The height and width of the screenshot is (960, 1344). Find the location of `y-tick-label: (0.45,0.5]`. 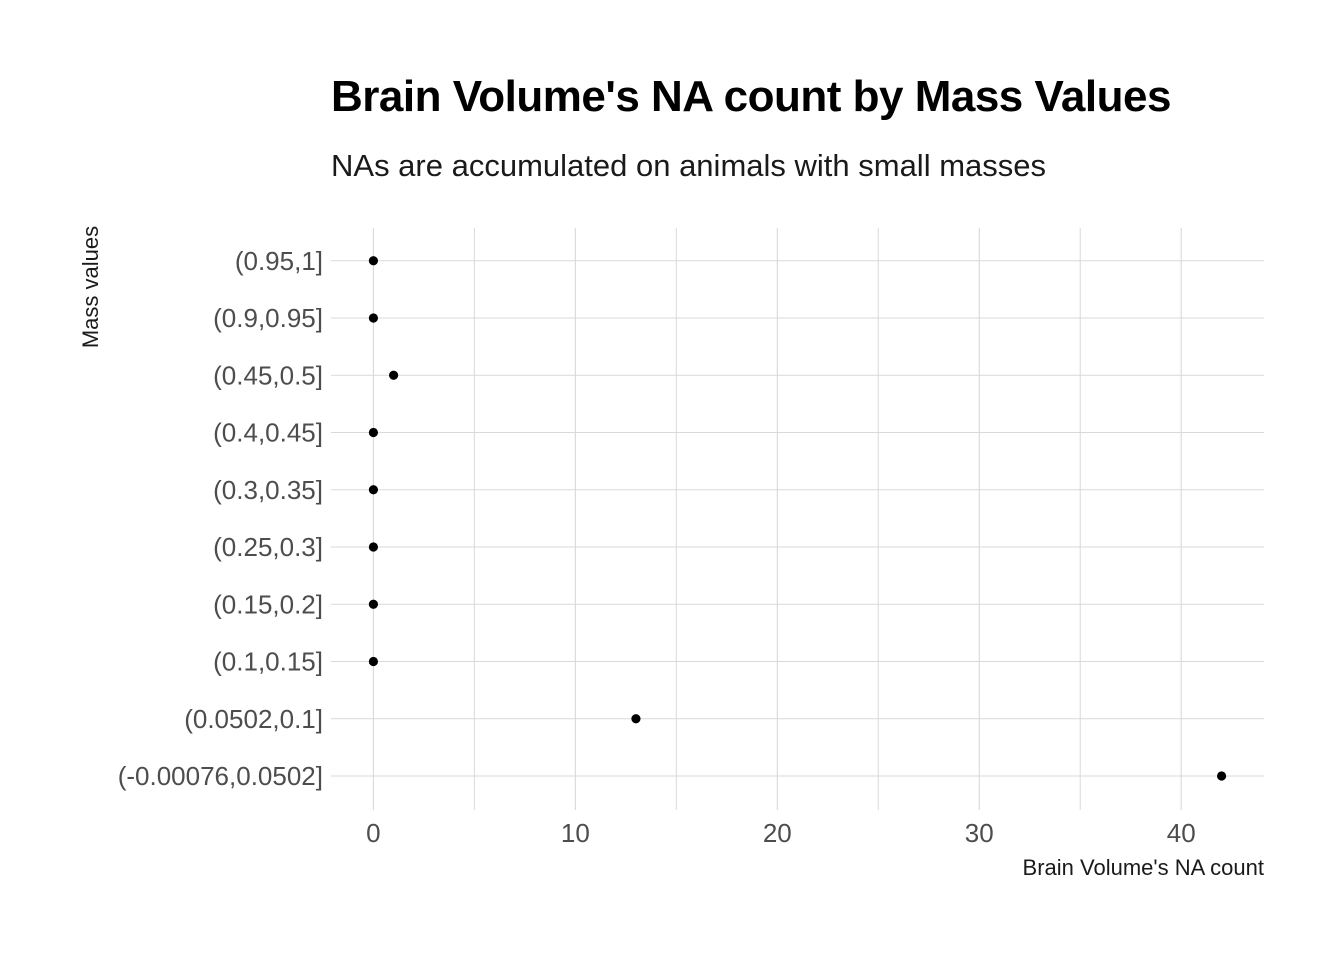

y-tick-label: (0.45,0.5] is located at coordinates (268, 375).